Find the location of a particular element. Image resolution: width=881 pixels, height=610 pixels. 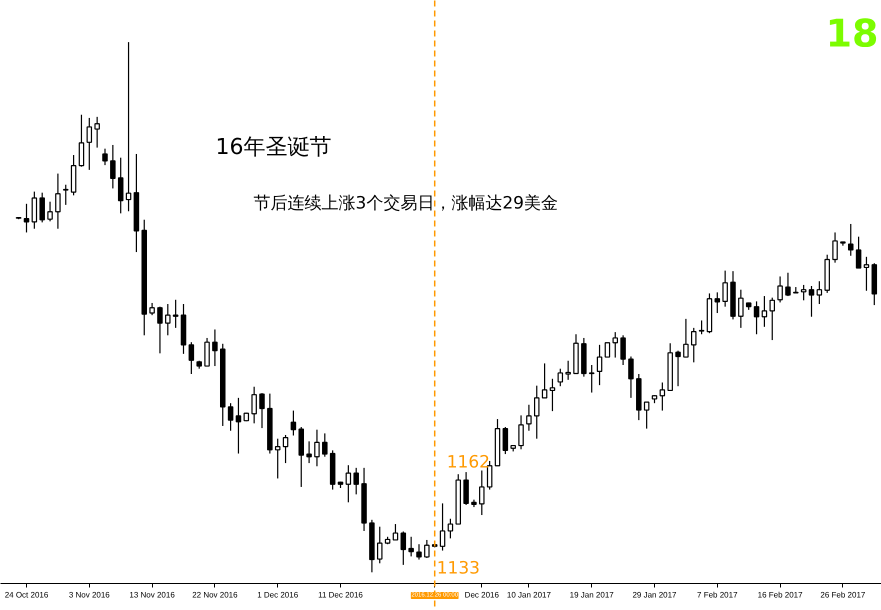

x-tick-label: 24 Oct 2016 is located at coordinates (26, 595).